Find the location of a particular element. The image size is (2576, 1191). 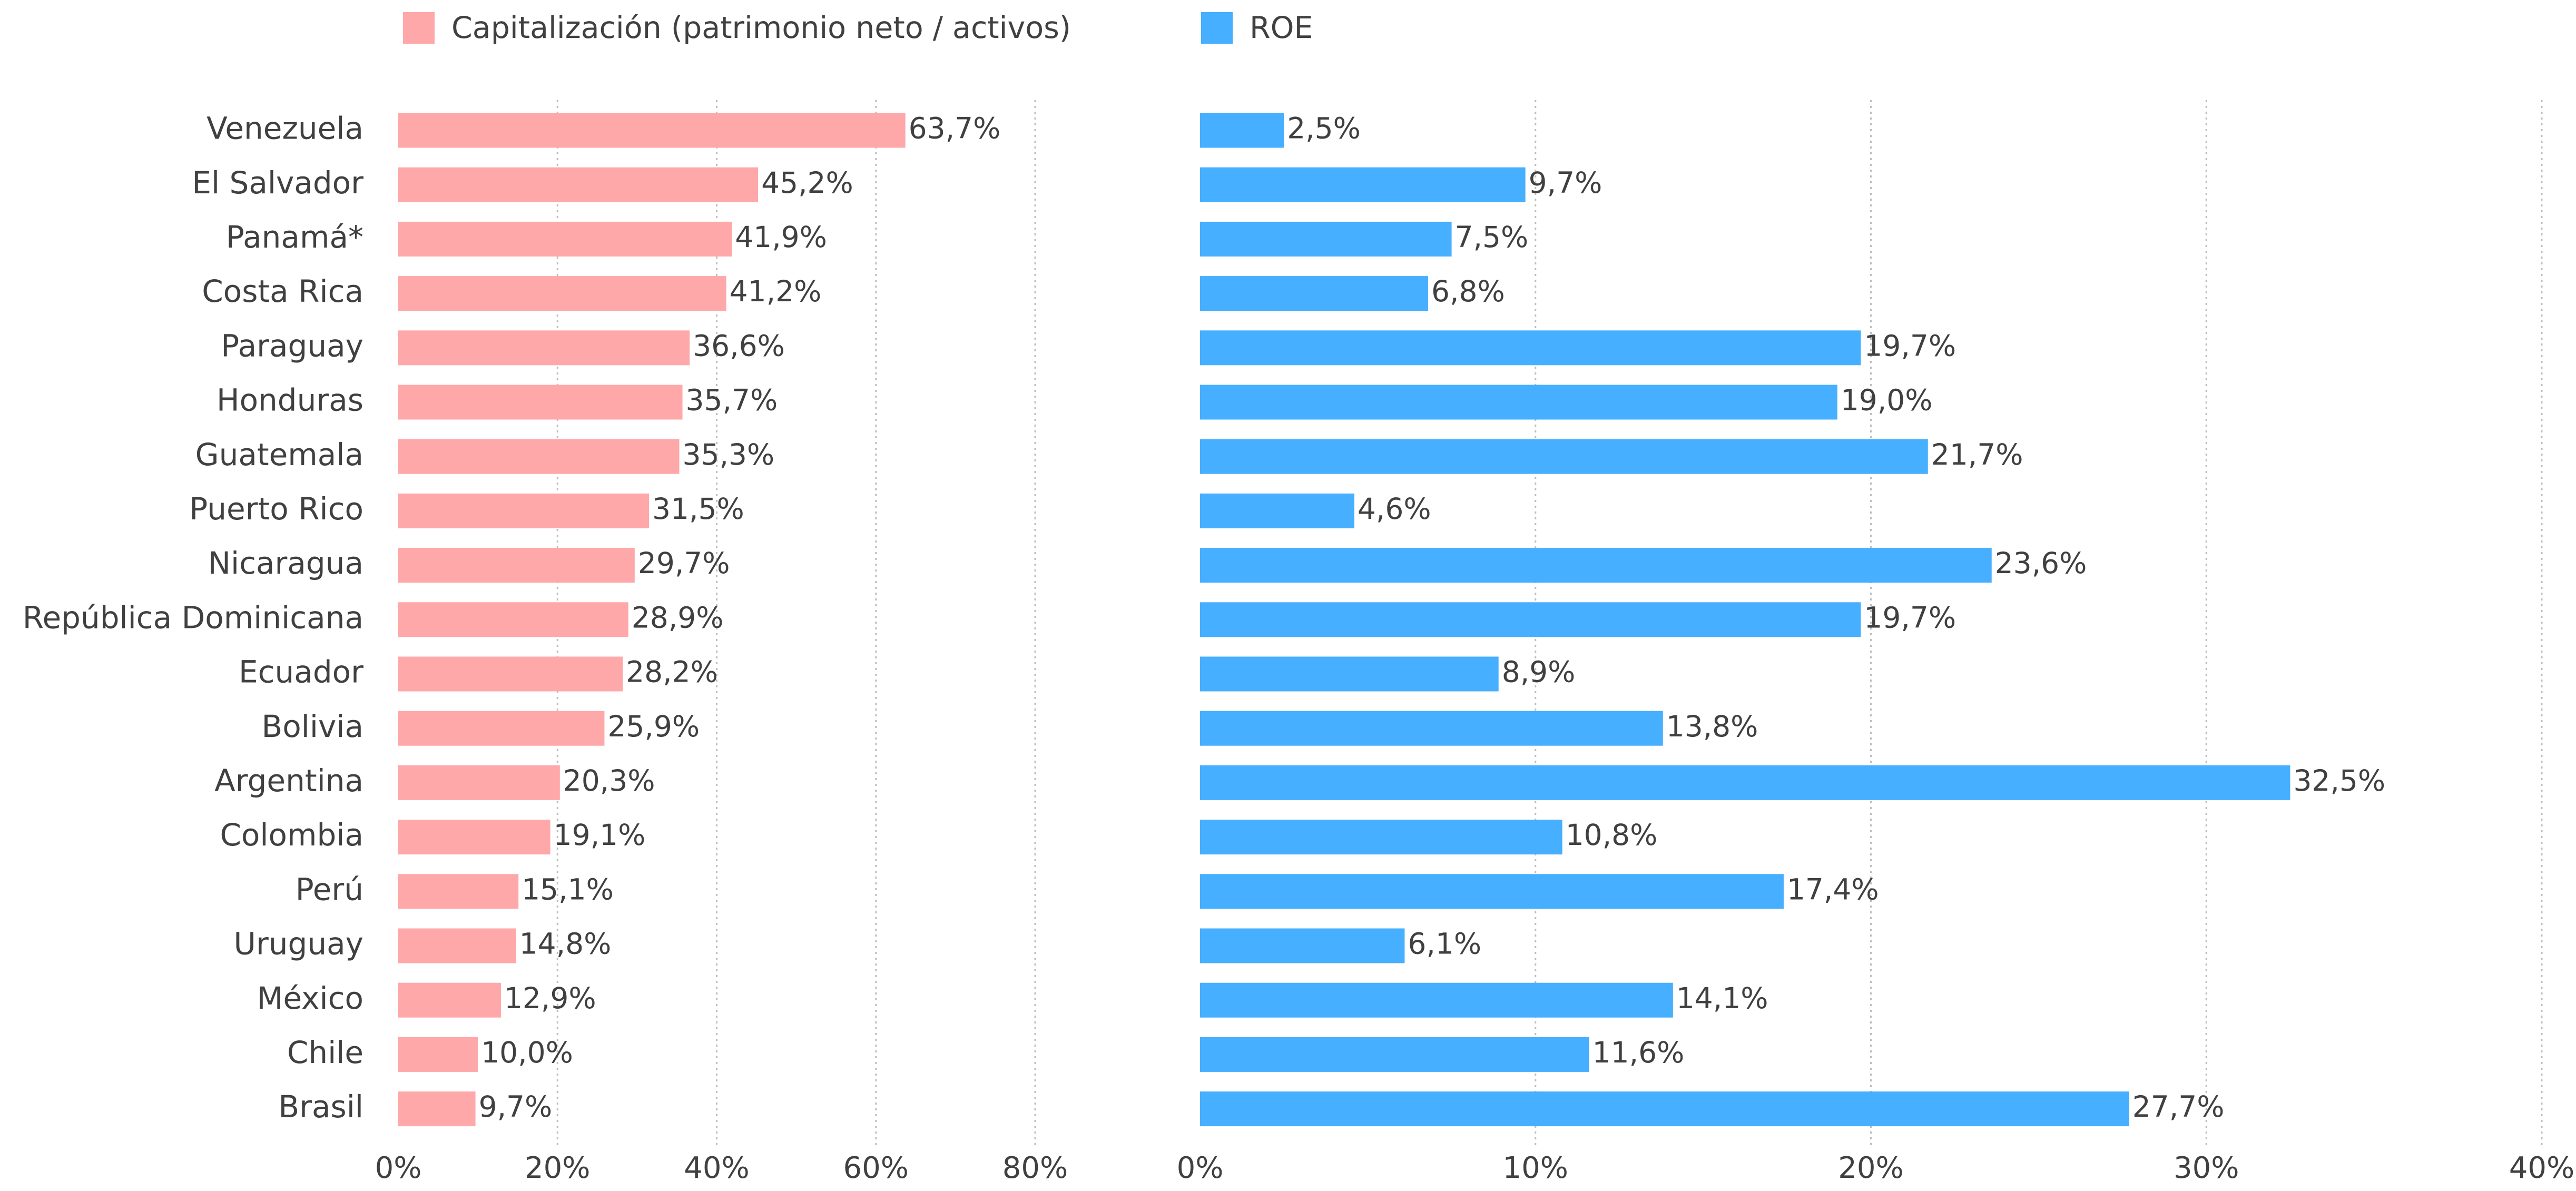

x-tick-label-roe: 30% is located at coordinates (2207, 1168).